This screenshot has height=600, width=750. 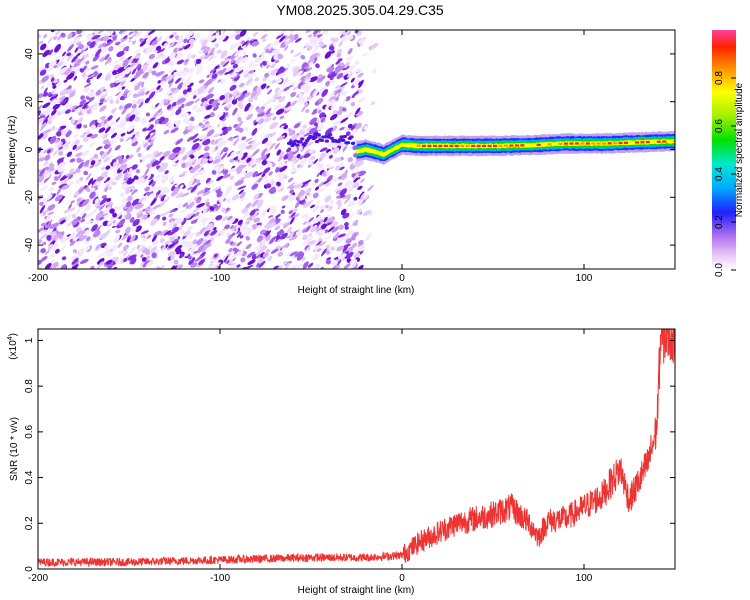 What do you see at coordinates (739, 149) in the screenshot?
I see `colorbar-label: Normalized spectral amplitude` at bounding box center [739, 149].